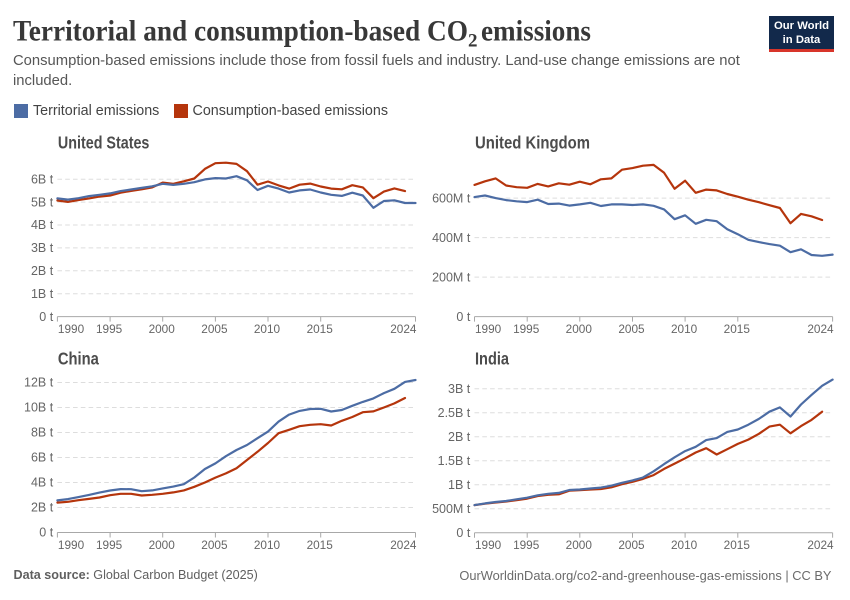 This screenshot has width=850, height=600. What do you see at coordinates (104, 143) in the screenshot?
I see `svg-text: United States` at bounding box center [104, 143].